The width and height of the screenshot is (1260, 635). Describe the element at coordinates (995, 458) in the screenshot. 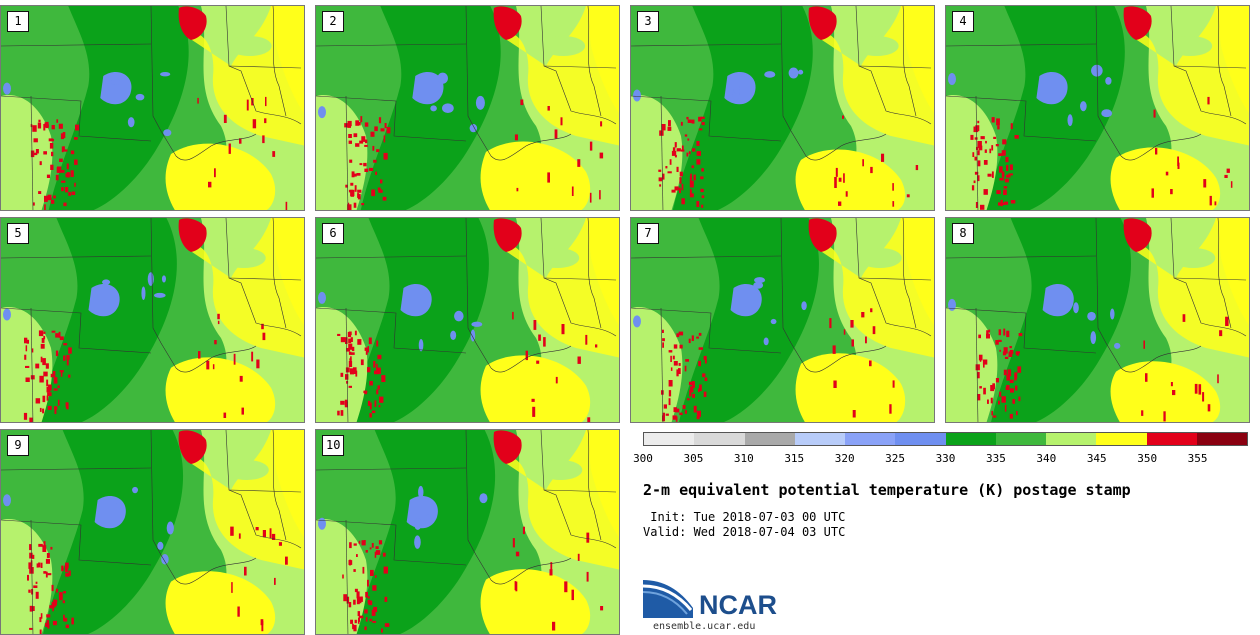

I see `colorbar-tick-label: 335` at that location.